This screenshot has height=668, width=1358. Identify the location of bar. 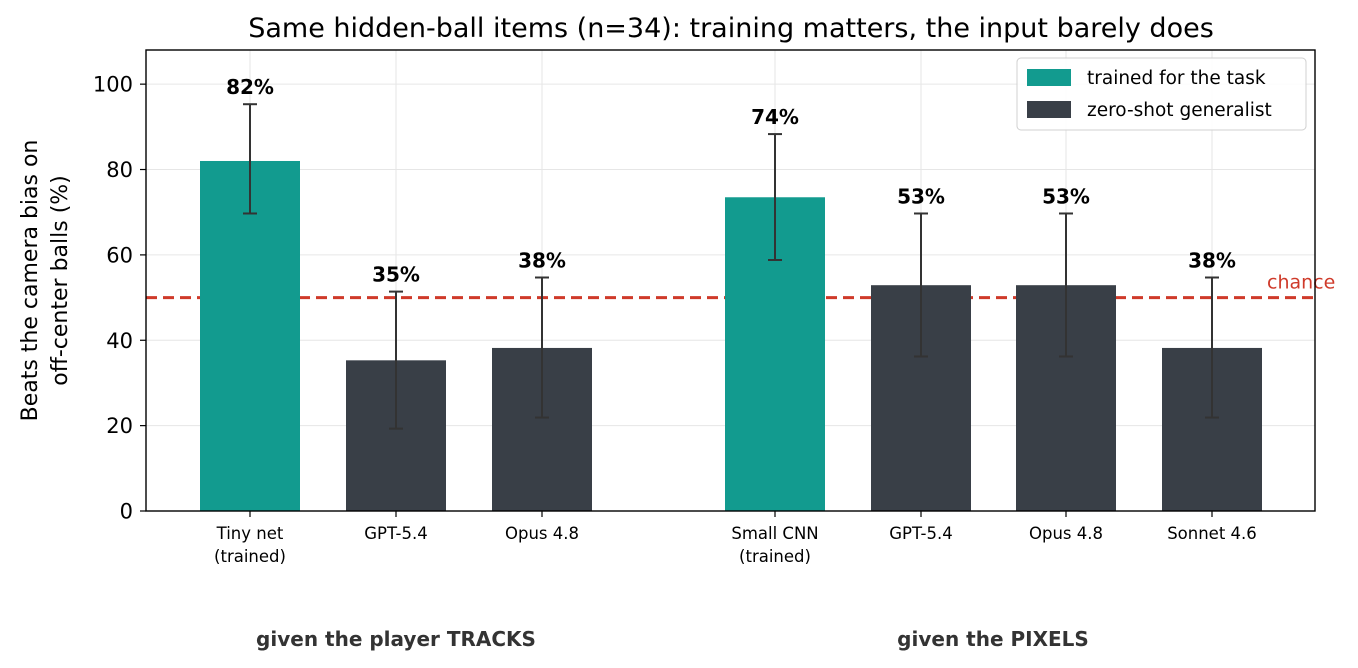
(250, 335).